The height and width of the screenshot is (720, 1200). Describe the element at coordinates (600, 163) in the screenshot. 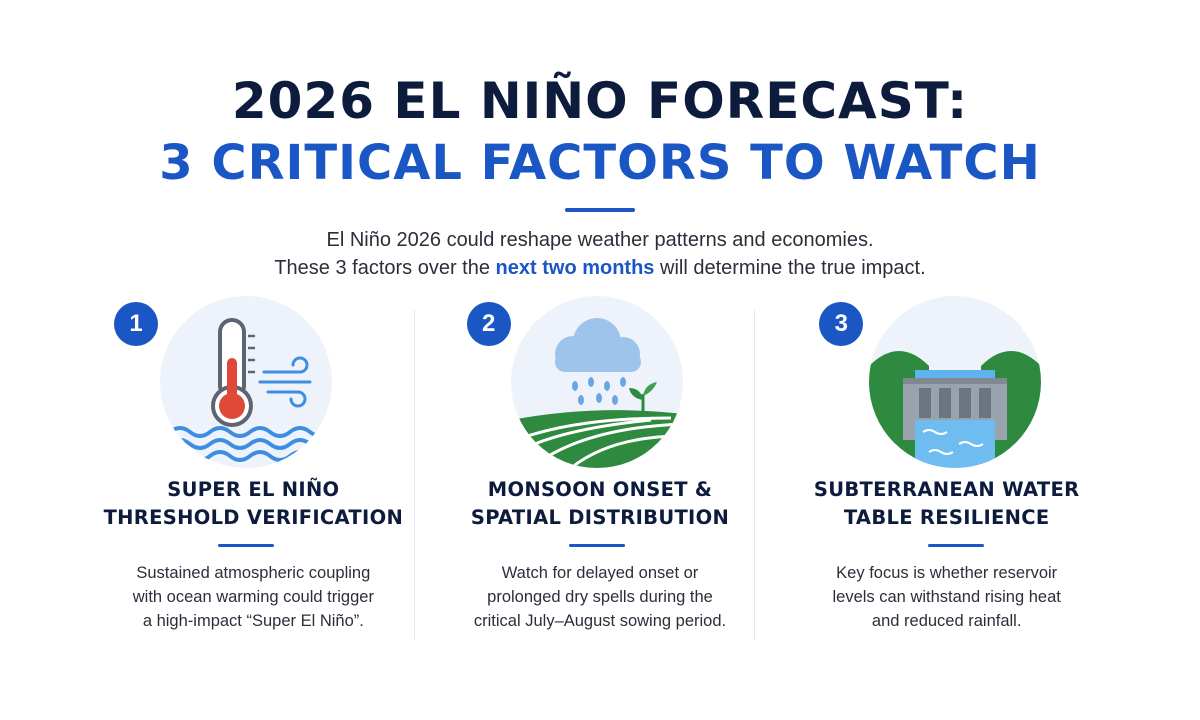

I see `page-subtitle: 3 CRITICAL FACTORS TO WATCH` at that location.